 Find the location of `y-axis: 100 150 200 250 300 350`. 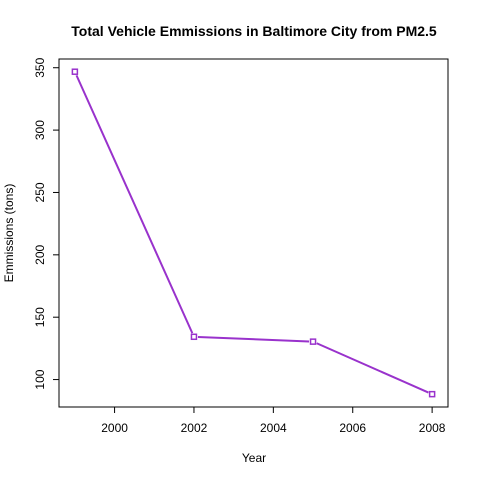

y-axis: 100 150 200 250 300 350 is located at coordinates (46, 223).